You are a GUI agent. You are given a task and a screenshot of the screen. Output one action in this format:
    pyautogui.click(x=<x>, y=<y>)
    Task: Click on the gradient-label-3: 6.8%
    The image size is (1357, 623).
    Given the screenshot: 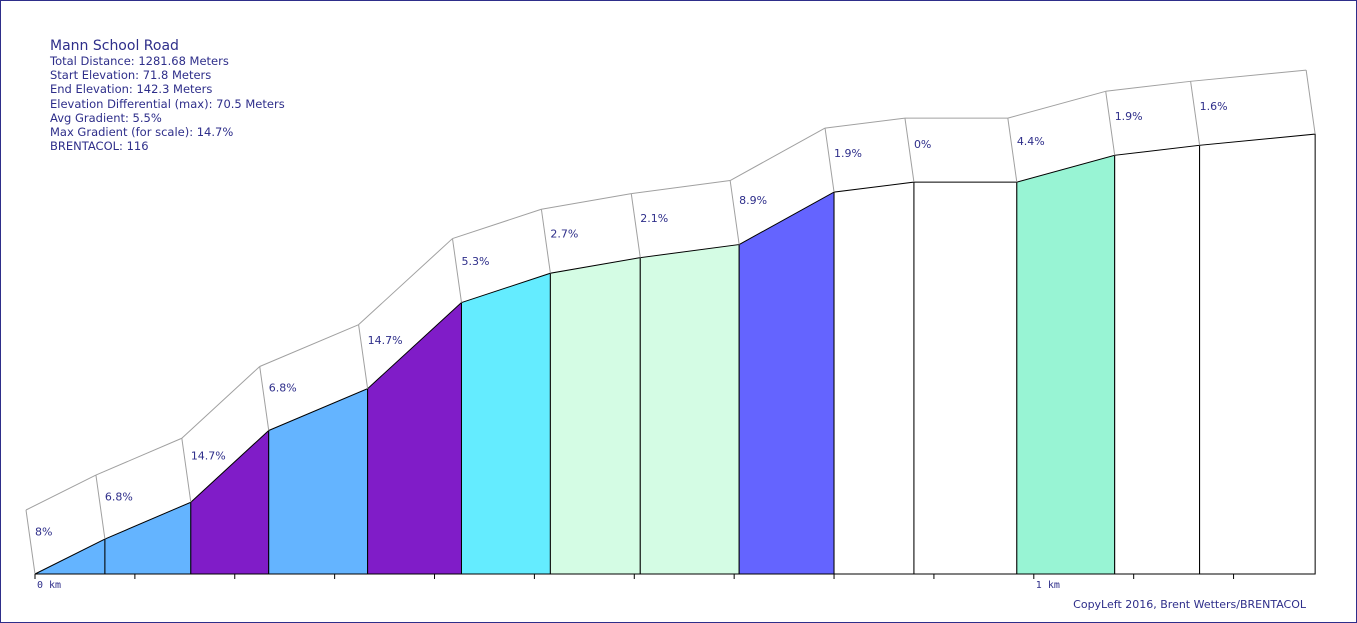 What is the action you would take?
    pyautogui.click(x=283, y=387)
    